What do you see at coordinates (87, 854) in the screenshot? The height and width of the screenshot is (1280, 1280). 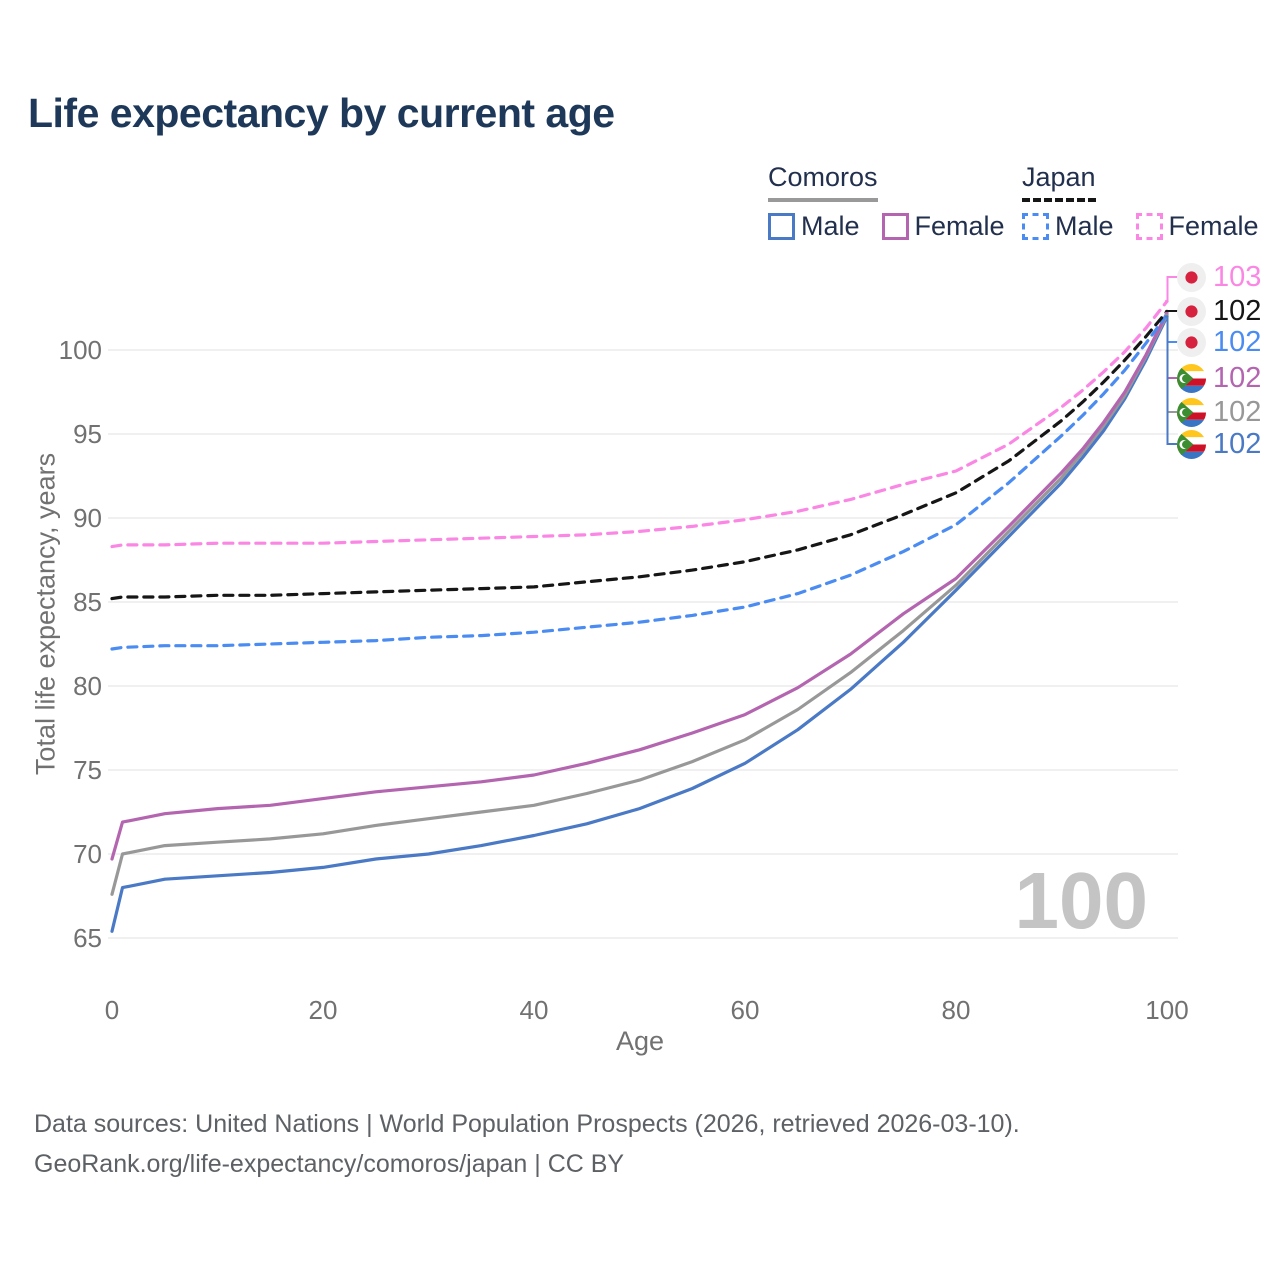 I see `y-tick-70: 70` at bounding box center [87, 854].